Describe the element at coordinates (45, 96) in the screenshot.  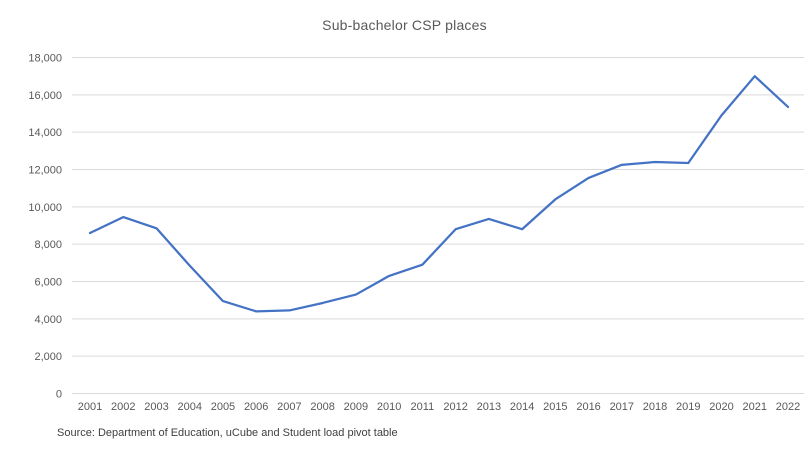
I see `y-axis-tick-label: 16,000` at that location.